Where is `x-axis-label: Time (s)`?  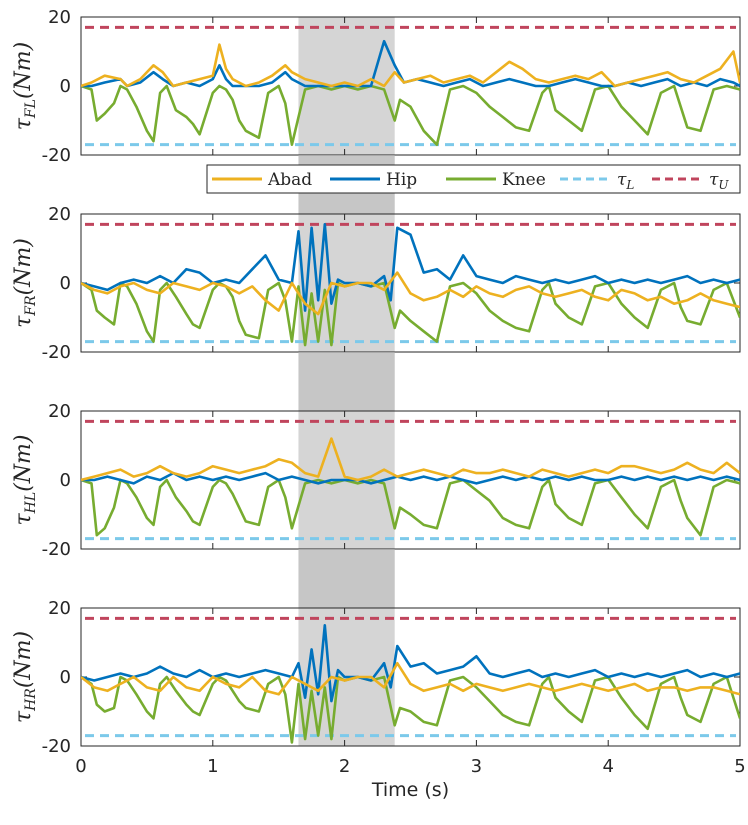
x-axis-label: Time (s) is located at coordinates (410, 790).